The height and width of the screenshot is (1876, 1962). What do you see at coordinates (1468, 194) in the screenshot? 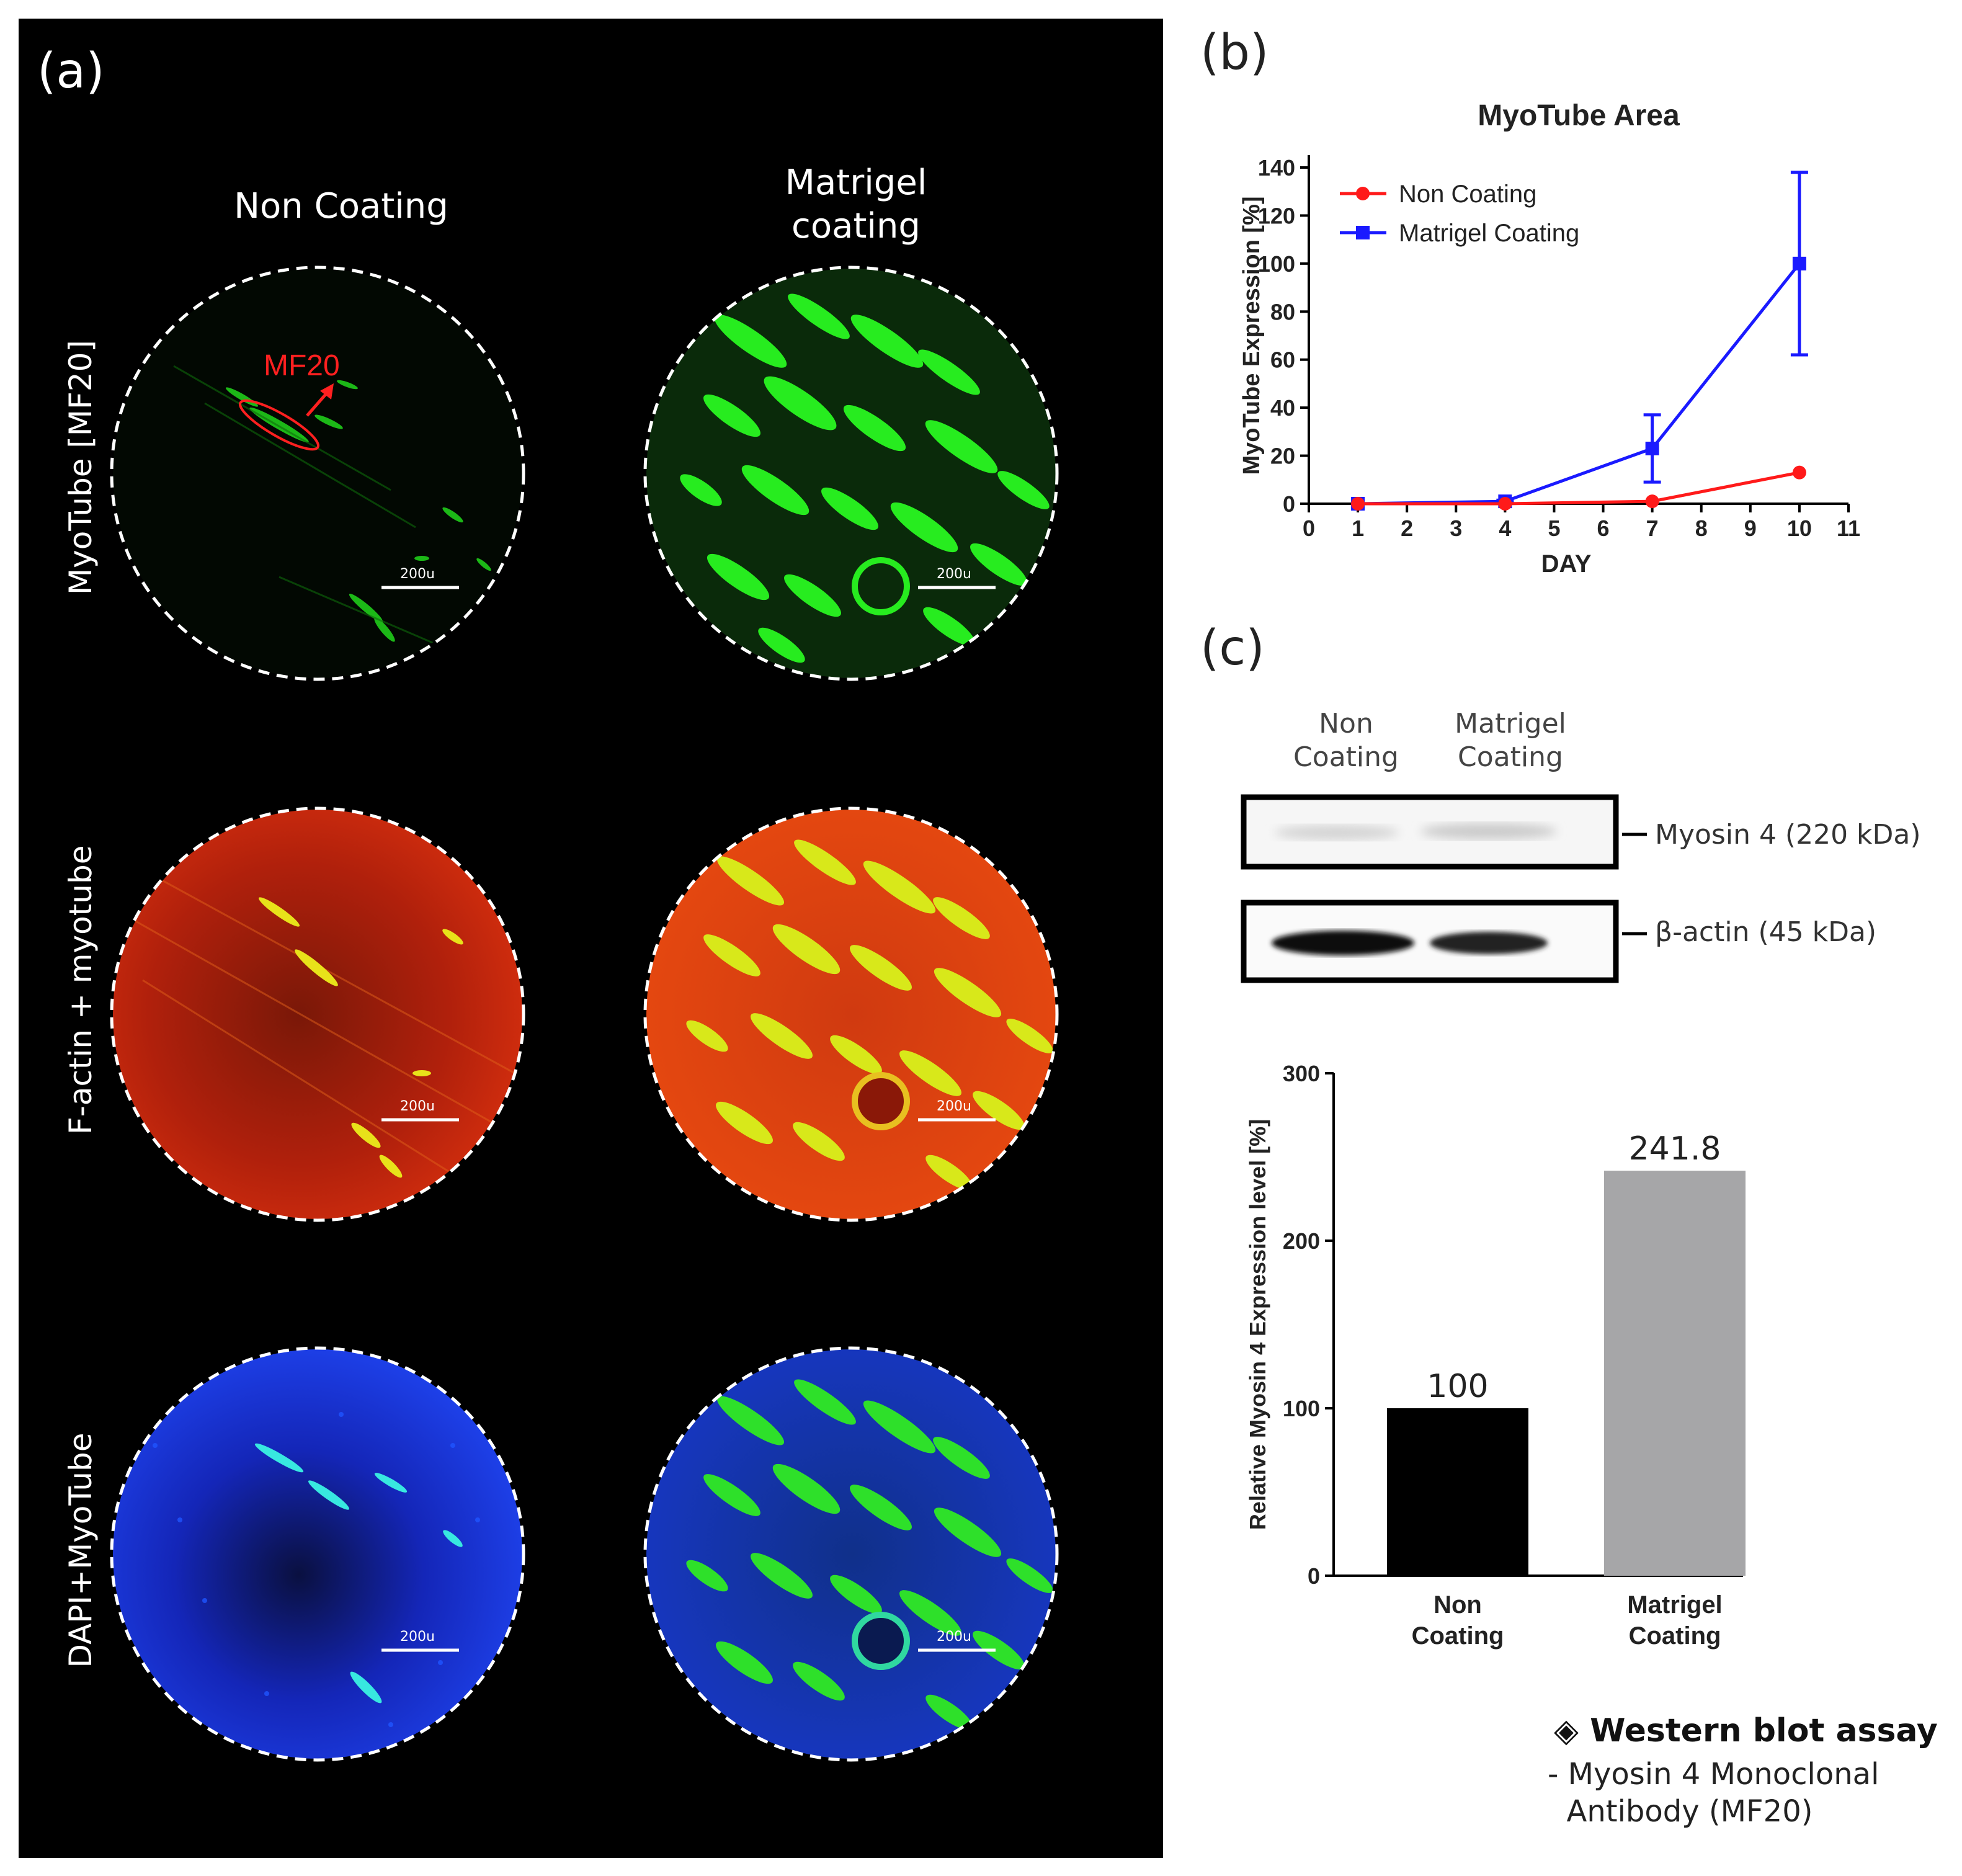
I see `legend-label: Non Coating` at bounding box center [1468, 194].